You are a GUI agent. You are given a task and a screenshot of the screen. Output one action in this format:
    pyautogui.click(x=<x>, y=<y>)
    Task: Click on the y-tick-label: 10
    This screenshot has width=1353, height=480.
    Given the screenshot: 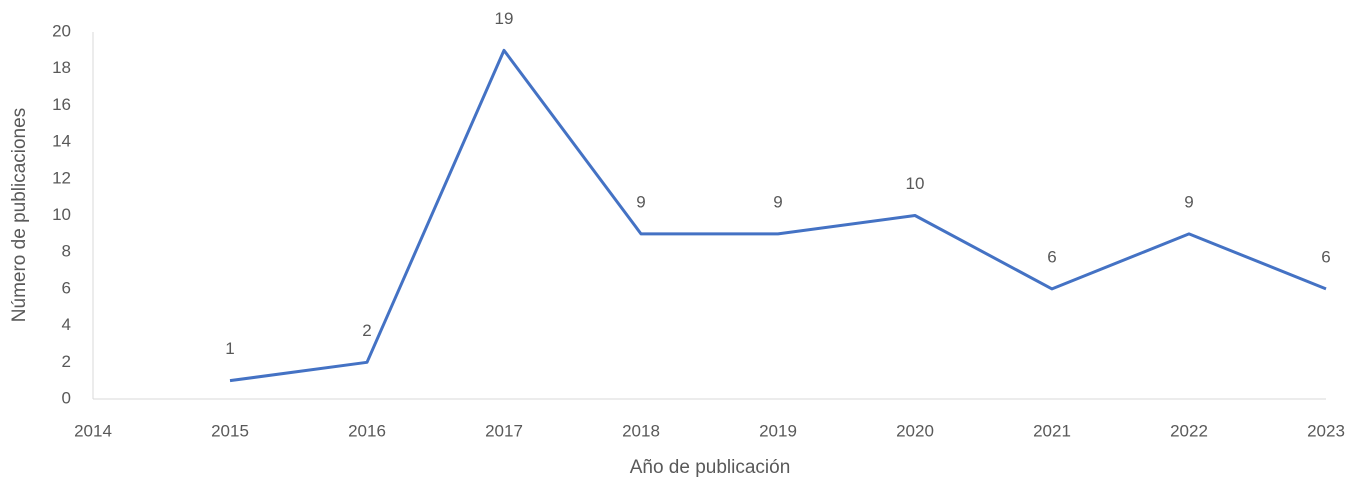 What is the action you would take?
    pyautogui.click(x=61, y=214)
    